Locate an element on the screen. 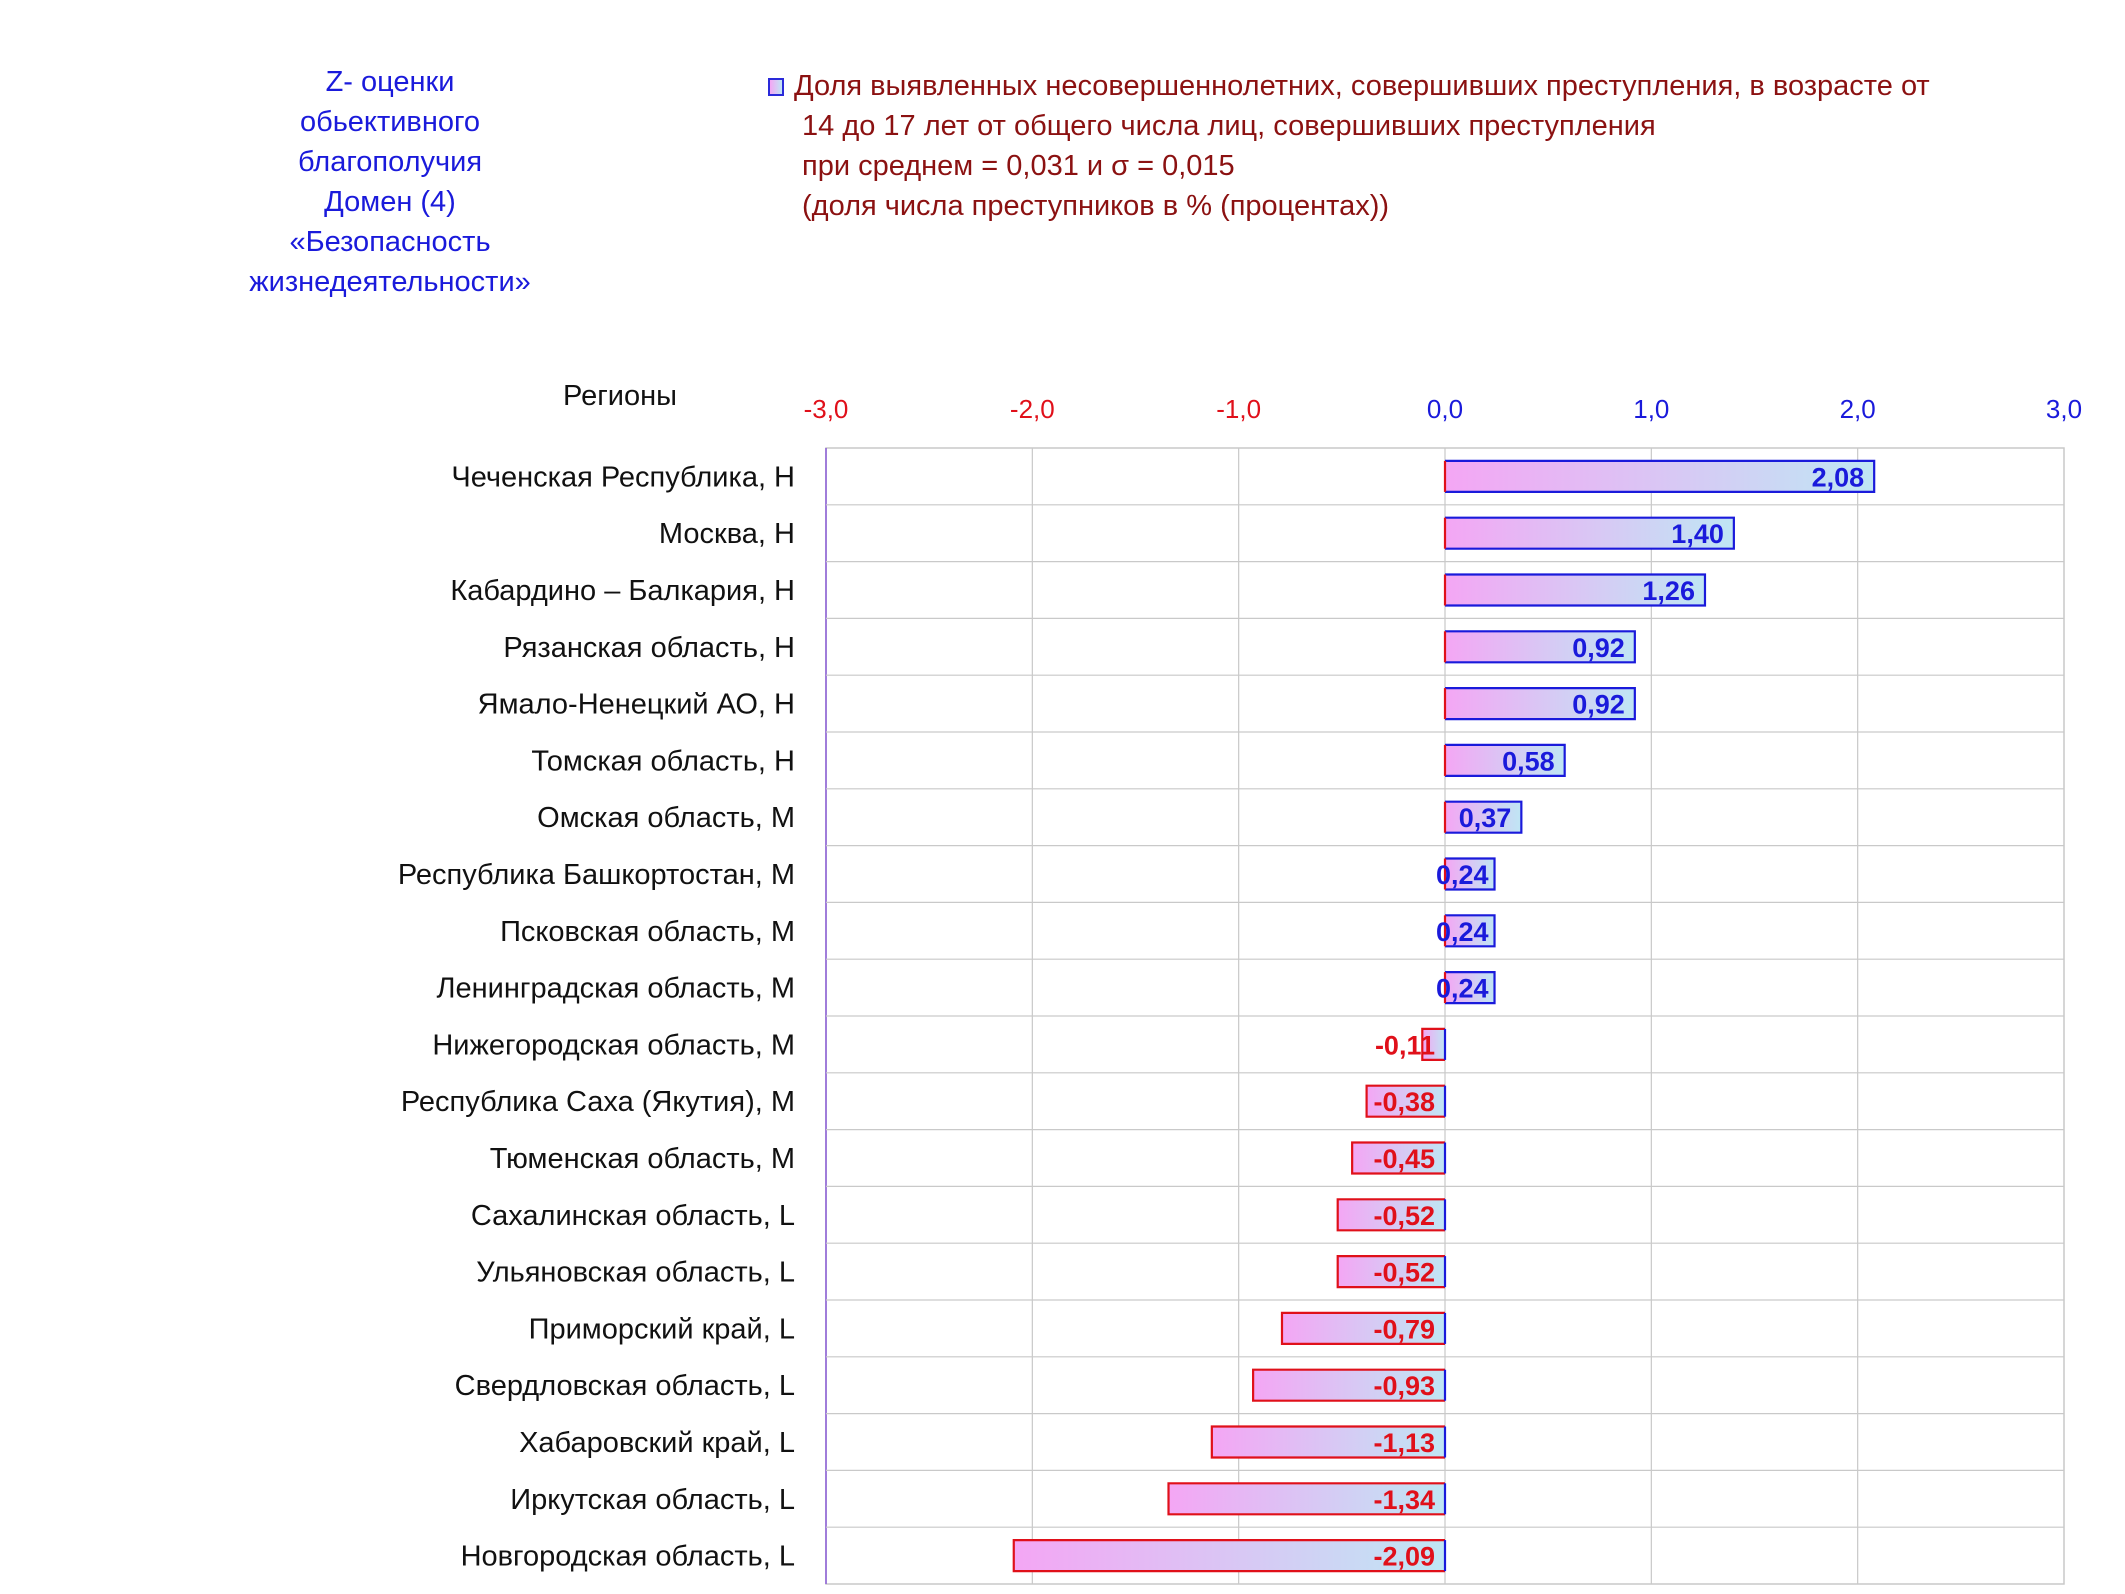  category-label: Сахалинская область, L is located at coordinates (633, 1216).